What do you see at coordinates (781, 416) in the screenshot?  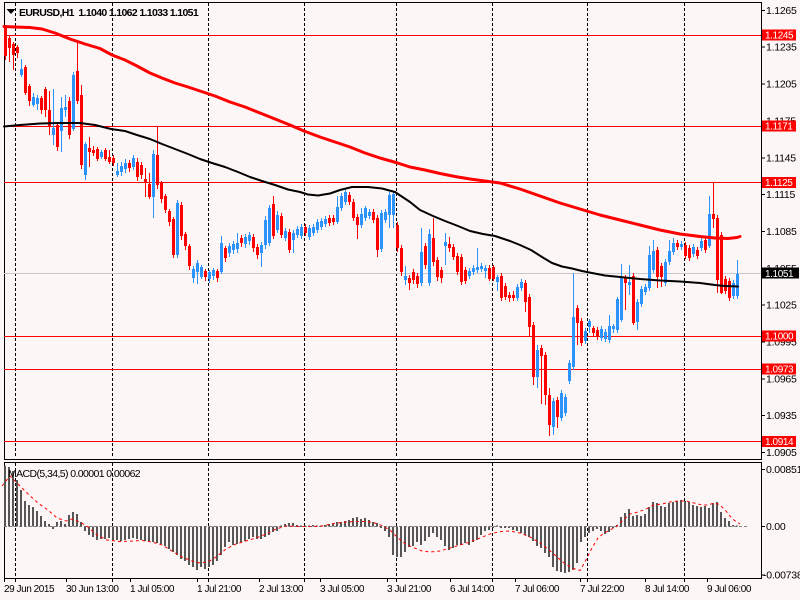 I see `svg-text: 1.0935` at bounding box center [781, 416].